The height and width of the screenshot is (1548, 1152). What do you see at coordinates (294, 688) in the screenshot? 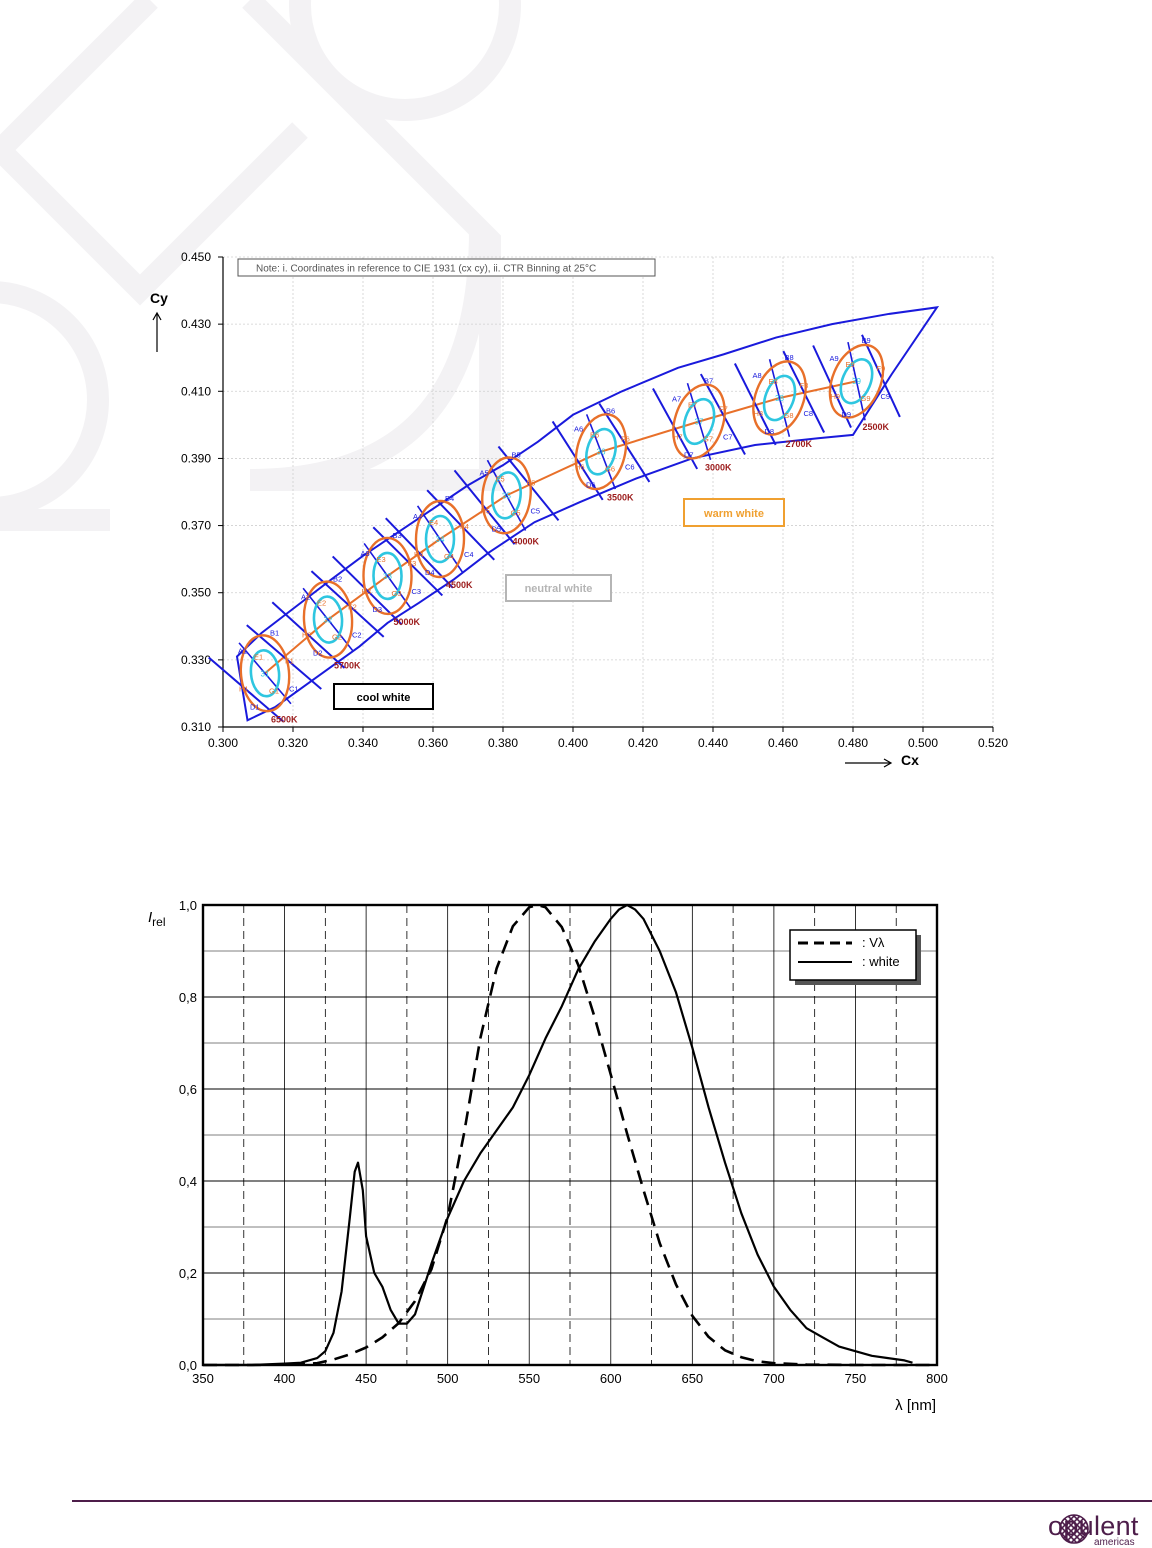
I see `bin-label: C1` at bounding box center [294, 688].